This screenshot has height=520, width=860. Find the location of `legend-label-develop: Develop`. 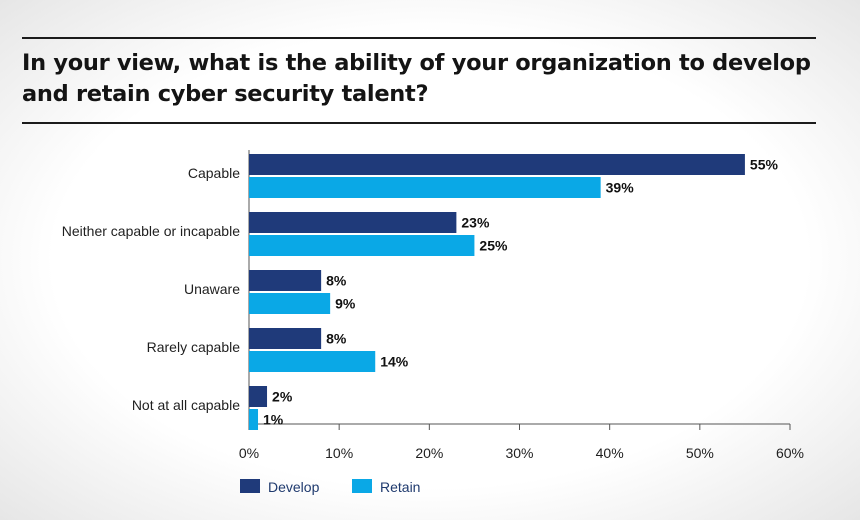

legend-label-develop: Develop is located at coordinates (294, 487).